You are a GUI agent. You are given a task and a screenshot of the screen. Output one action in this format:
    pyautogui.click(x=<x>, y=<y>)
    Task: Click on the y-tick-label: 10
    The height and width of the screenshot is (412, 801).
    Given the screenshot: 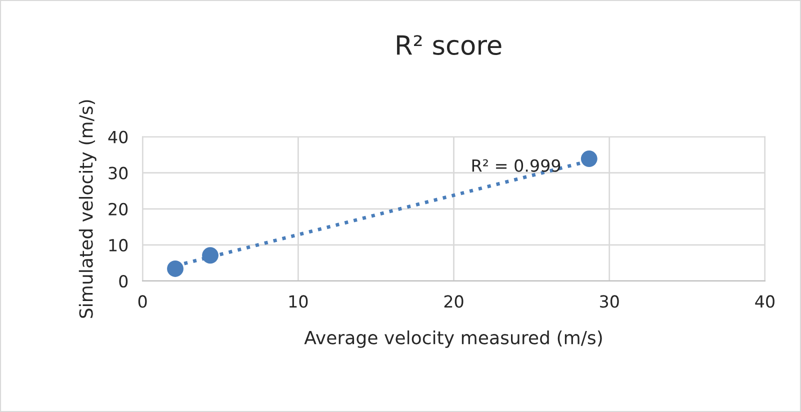 What is the action you would take?
    pyautogui.click(x=118, y=245)
    